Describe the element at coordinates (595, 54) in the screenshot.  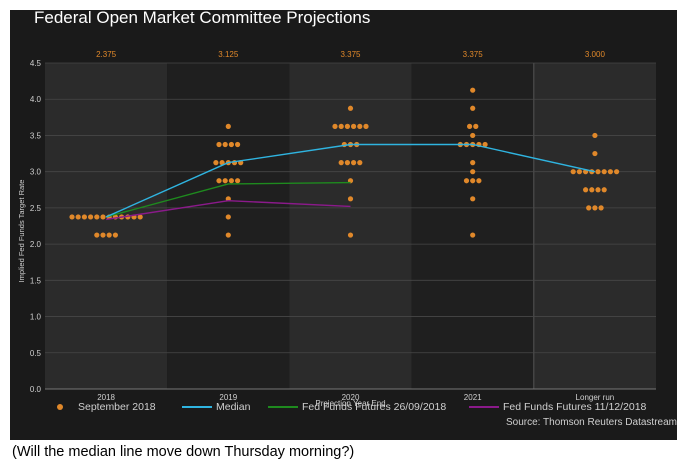
I see `median-value-label: 3.000` at that location.